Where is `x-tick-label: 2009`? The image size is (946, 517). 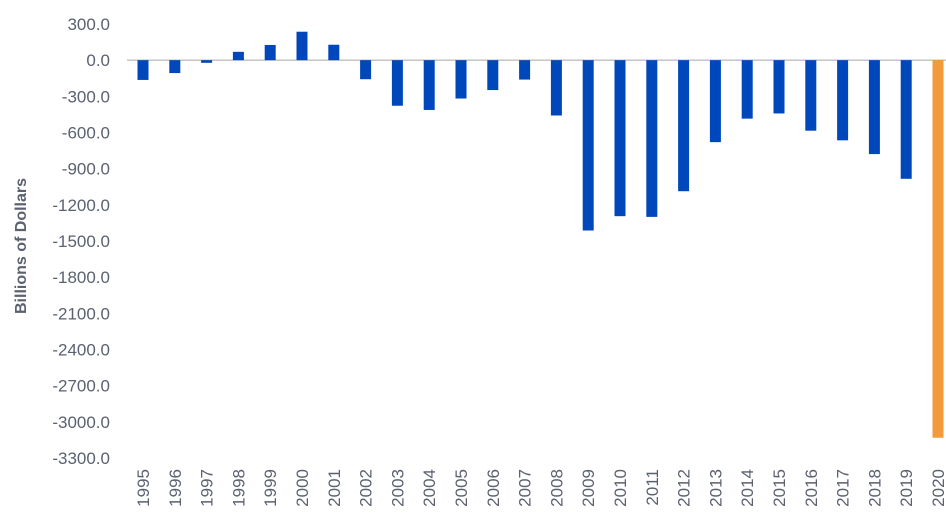
x-tick-label: 2009 is located at coordinates (588, 488).